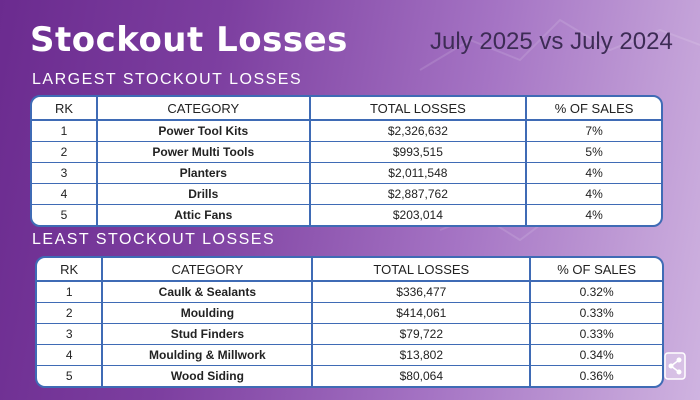 This screenshot has height=400, width=700. I want to click on least-losses-section-label: LEAST STOCKOUT LOSSES, so click(154, 239).